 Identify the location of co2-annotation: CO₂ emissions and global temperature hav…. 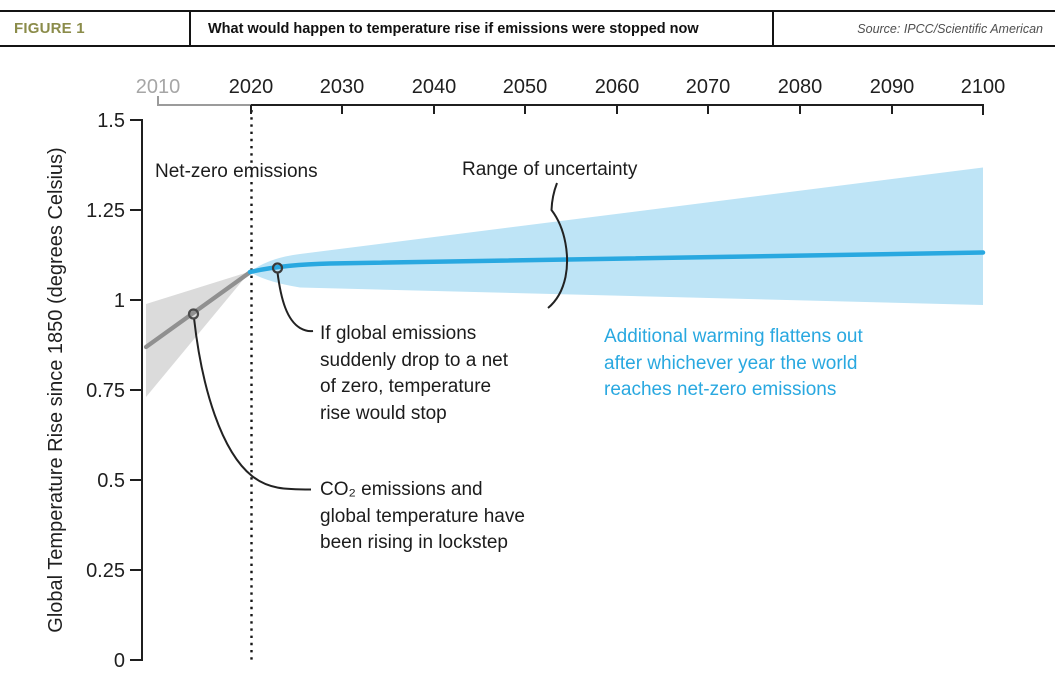
(422, 517).